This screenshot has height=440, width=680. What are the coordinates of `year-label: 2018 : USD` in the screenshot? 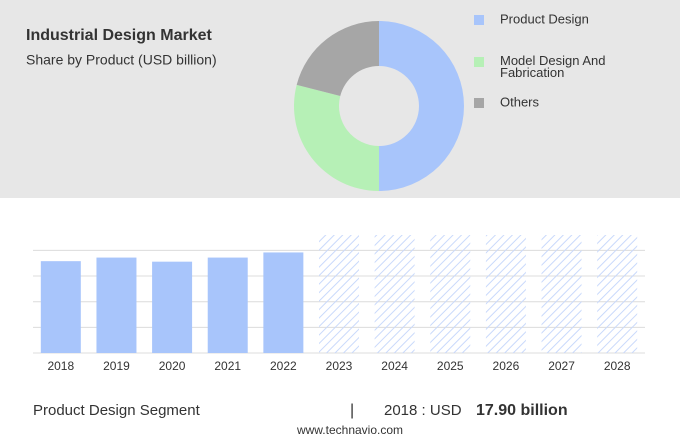 It's located at (423, 410).